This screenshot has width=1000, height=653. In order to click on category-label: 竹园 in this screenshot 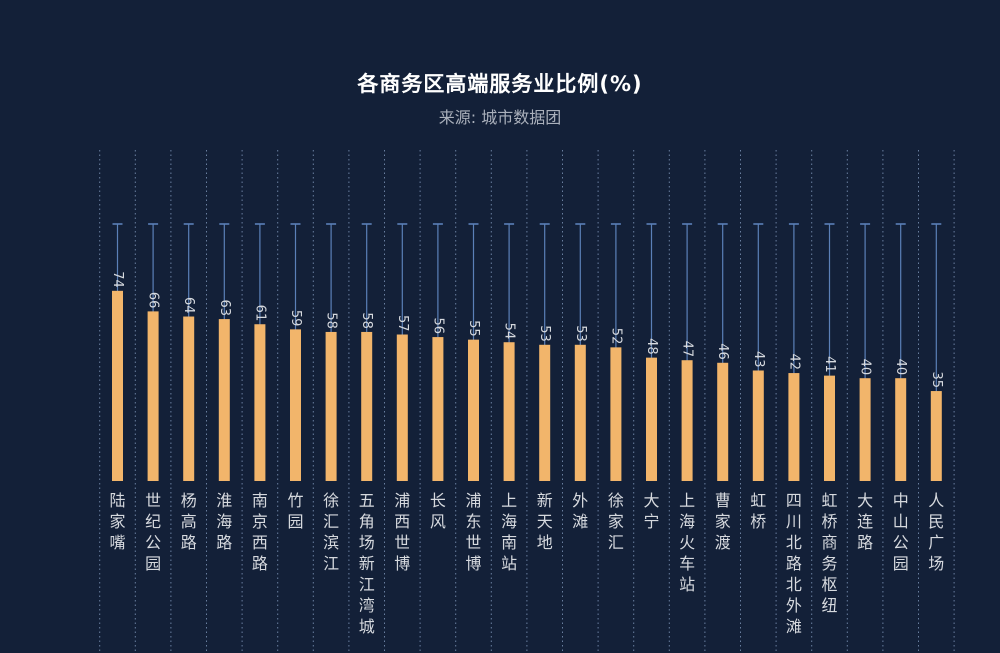, I will do `click(295, 511)`.